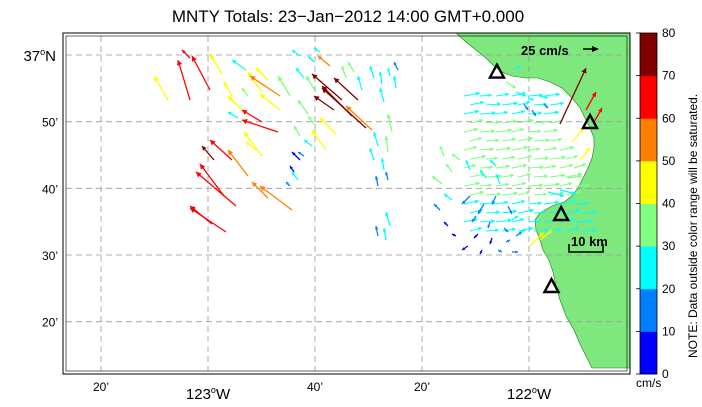 This screenshot has width=702, height=407. I want to click on colorbar-tick: 50, so click(669, 161).